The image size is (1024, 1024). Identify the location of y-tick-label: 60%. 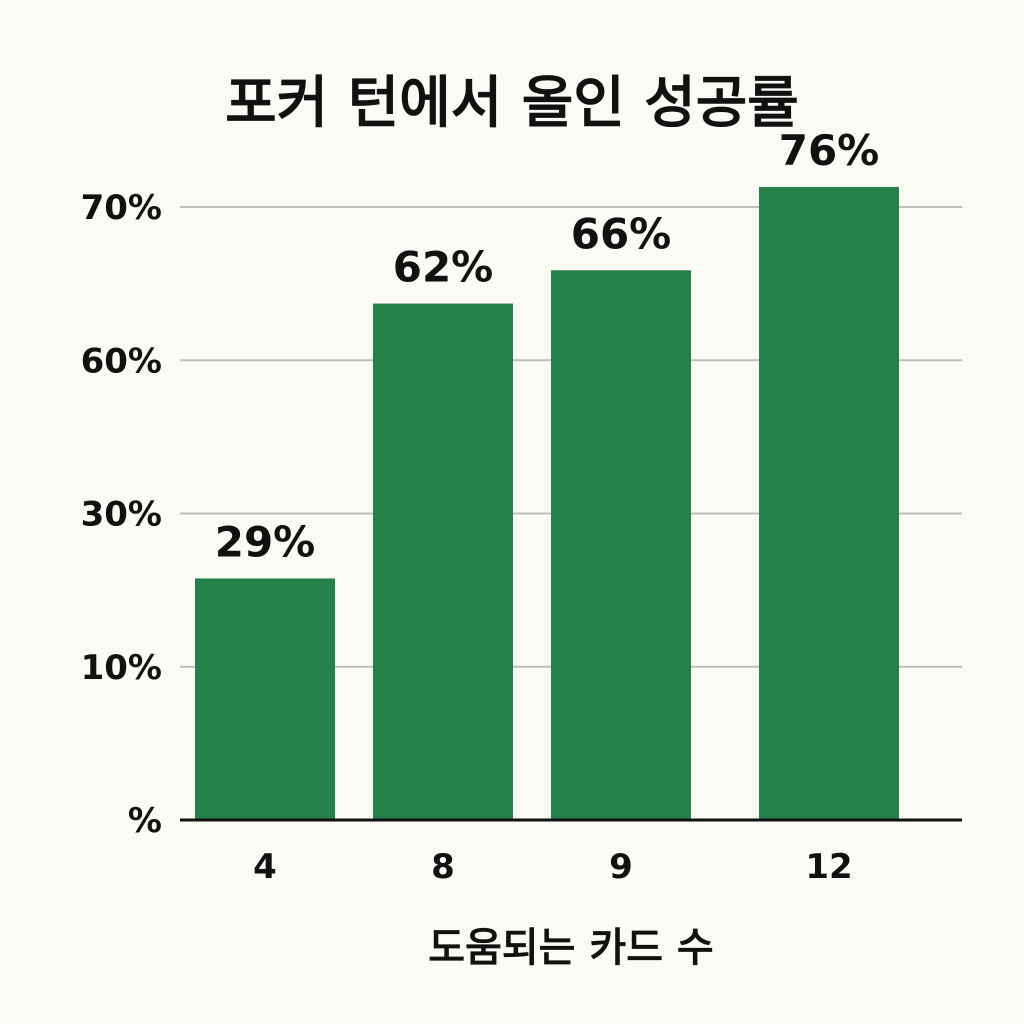
(121, 361).